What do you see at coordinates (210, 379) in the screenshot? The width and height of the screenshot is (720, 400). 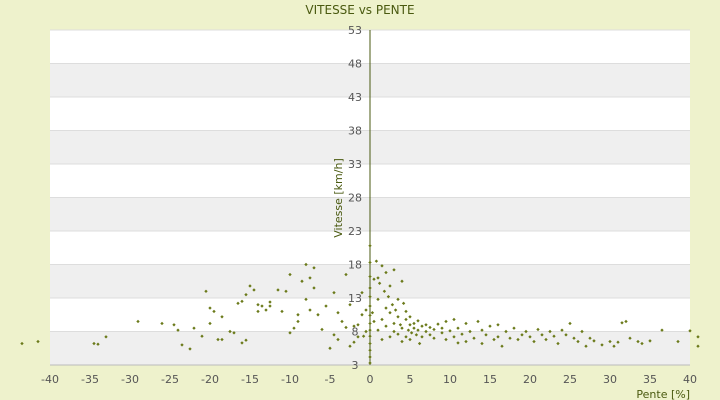 I see `x-tick-label: -20` at bounding box center [210, 379].